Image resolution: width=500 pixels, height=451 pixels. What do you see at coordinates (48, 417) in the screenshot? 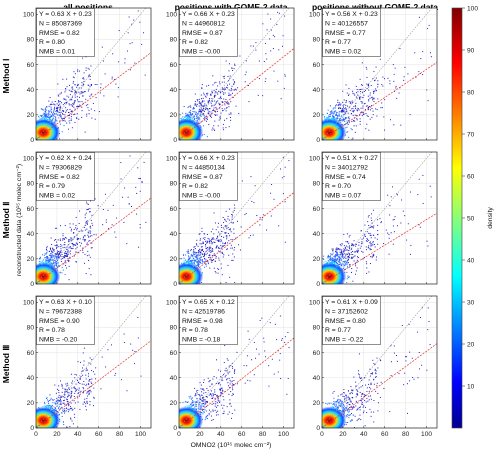
I see `density-core` at bounding box center [48, 417].